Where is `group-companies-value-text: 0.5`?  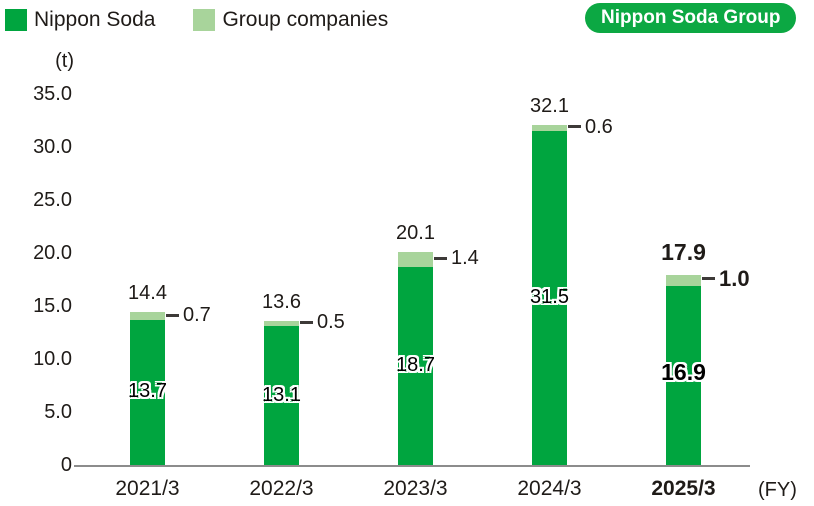 group-companies-value-text: 0.5 is located at coordinates (331, 322).